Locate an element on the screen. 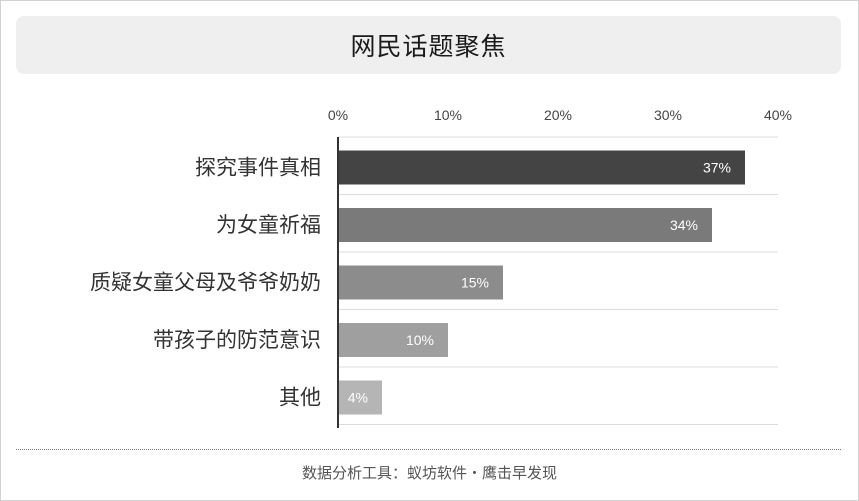  x-tick-label: 40% is located at coordinates (778, 115).